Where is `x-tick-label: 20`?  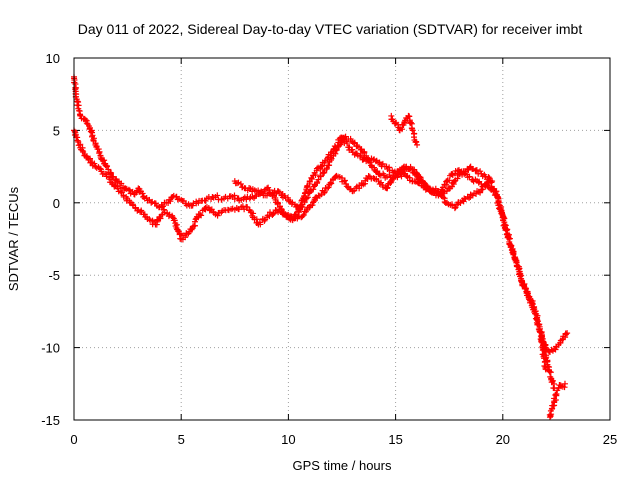
x-tick-label: 20 is located at coordinates (503, 439).